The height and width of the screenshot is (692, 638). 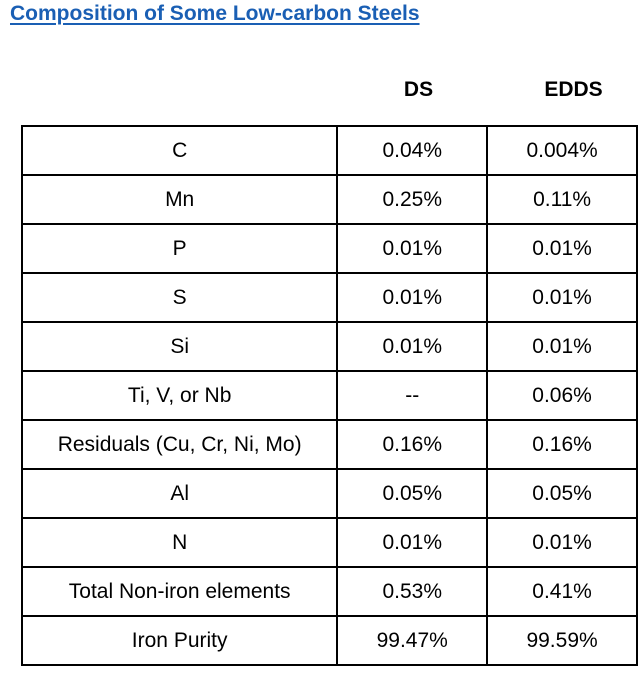 I want to click on table-row: N 0.01% 0.01%, so click(x=329, y=542).